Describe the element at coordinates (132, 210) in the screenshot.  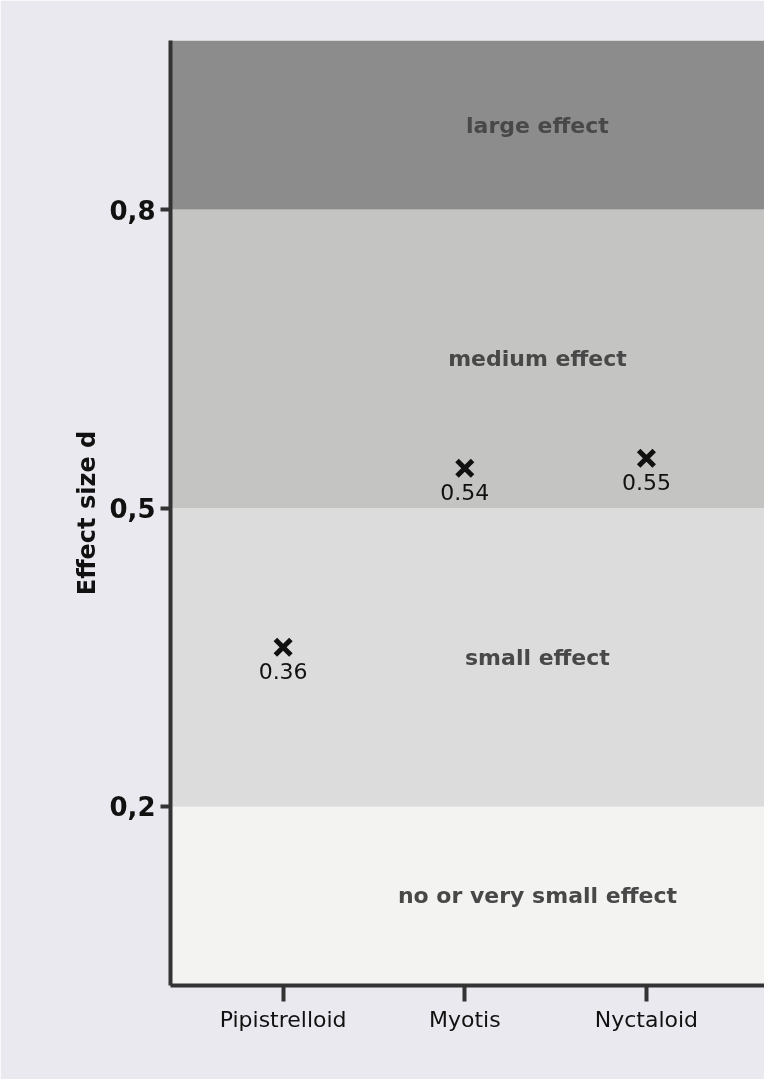
I see `y-tick-label: 0,8` at that location.